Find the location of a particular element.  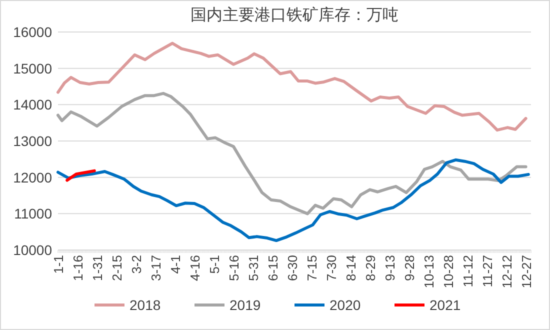

y-tick-label: 13000 is located at coordinates (32, 141).